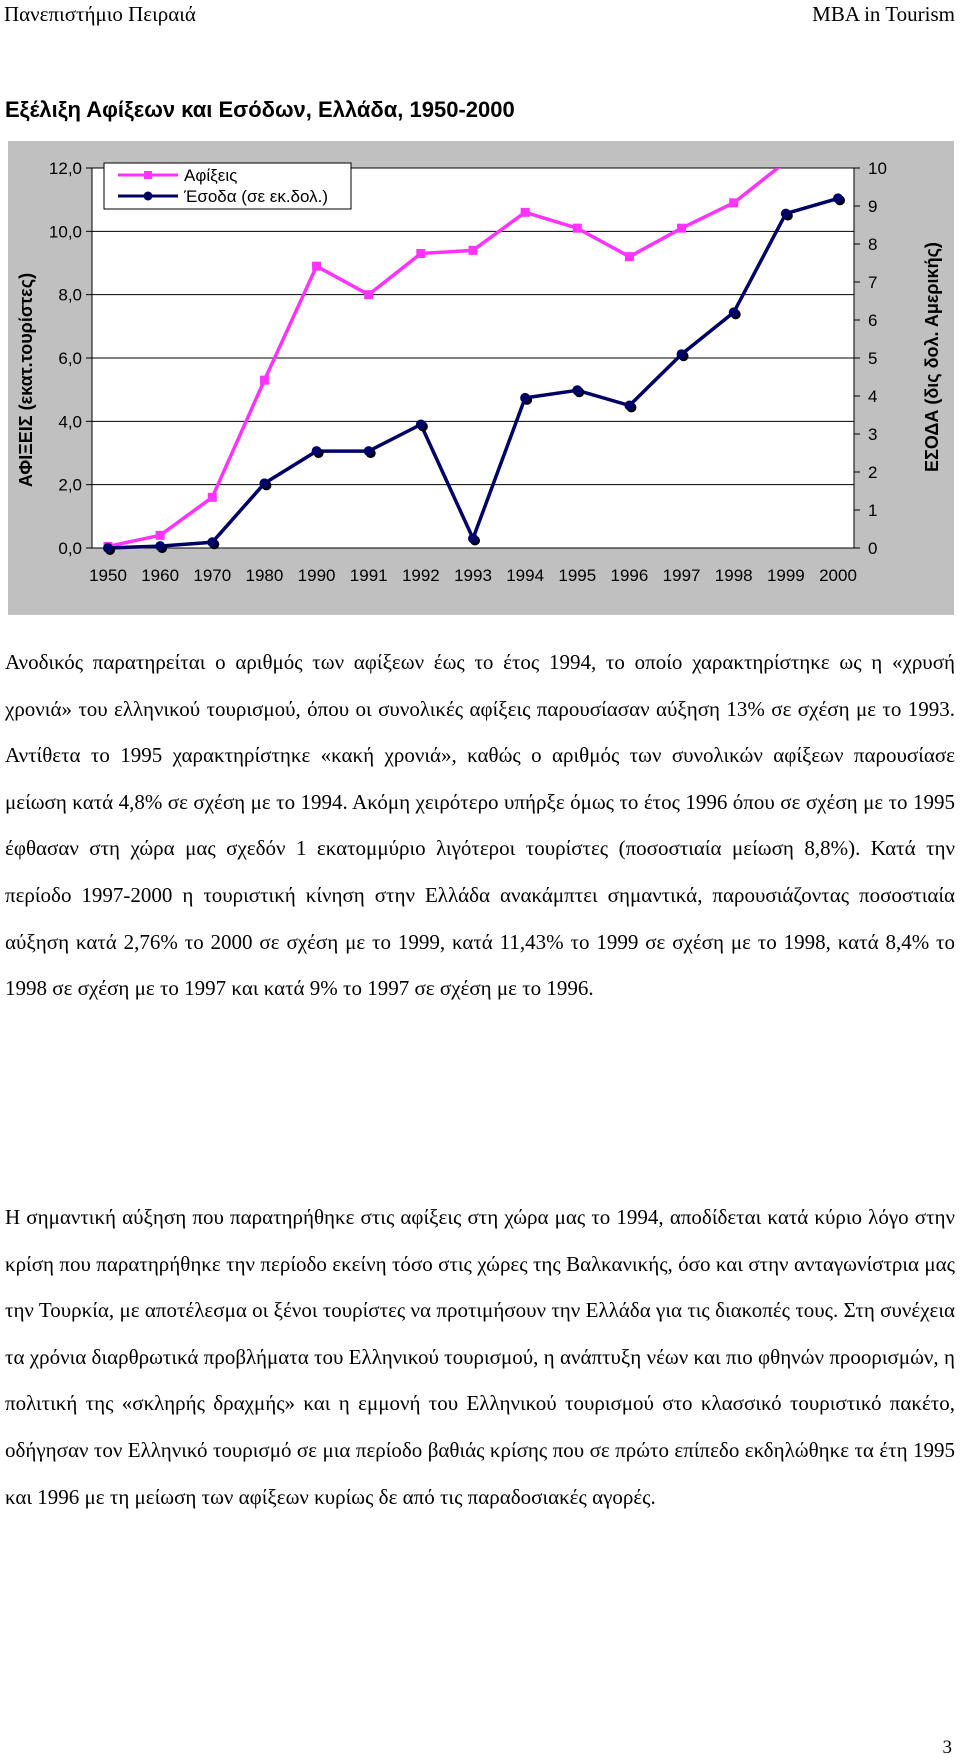  Describe the element at coordinates (872, 510) in the screenshot. I see `right-tick-label: 1` at that location.